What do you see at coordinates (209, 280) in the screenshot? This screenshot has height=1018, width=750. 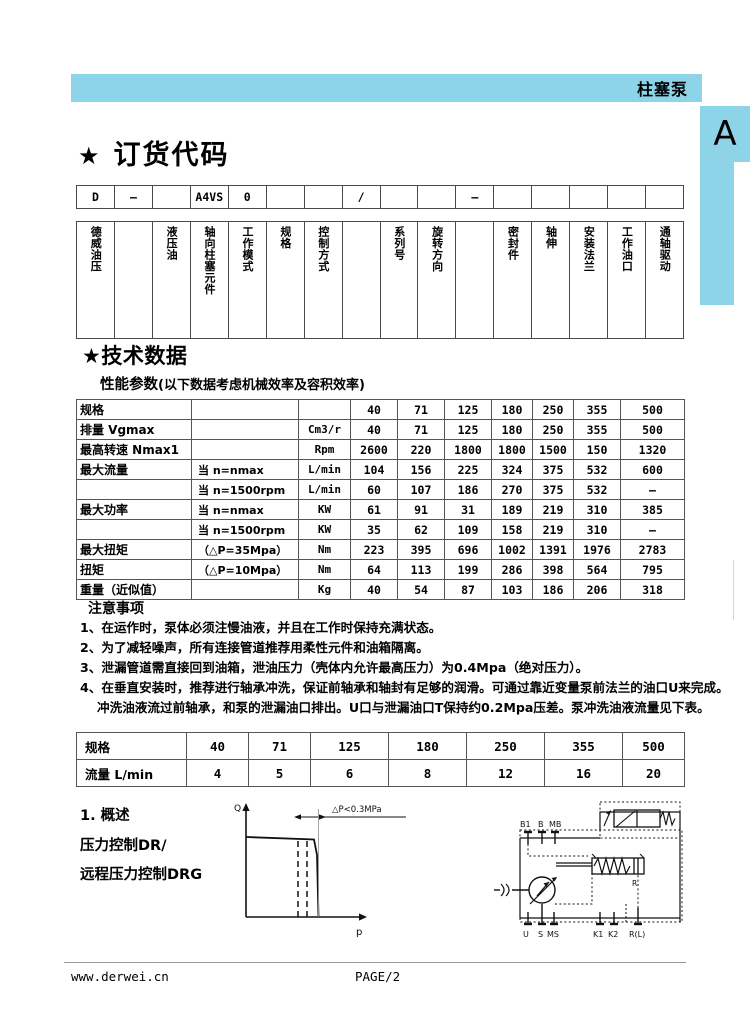 I see `code-label-cell: 轴向柱塞元件` at bounding box center [209, 280].